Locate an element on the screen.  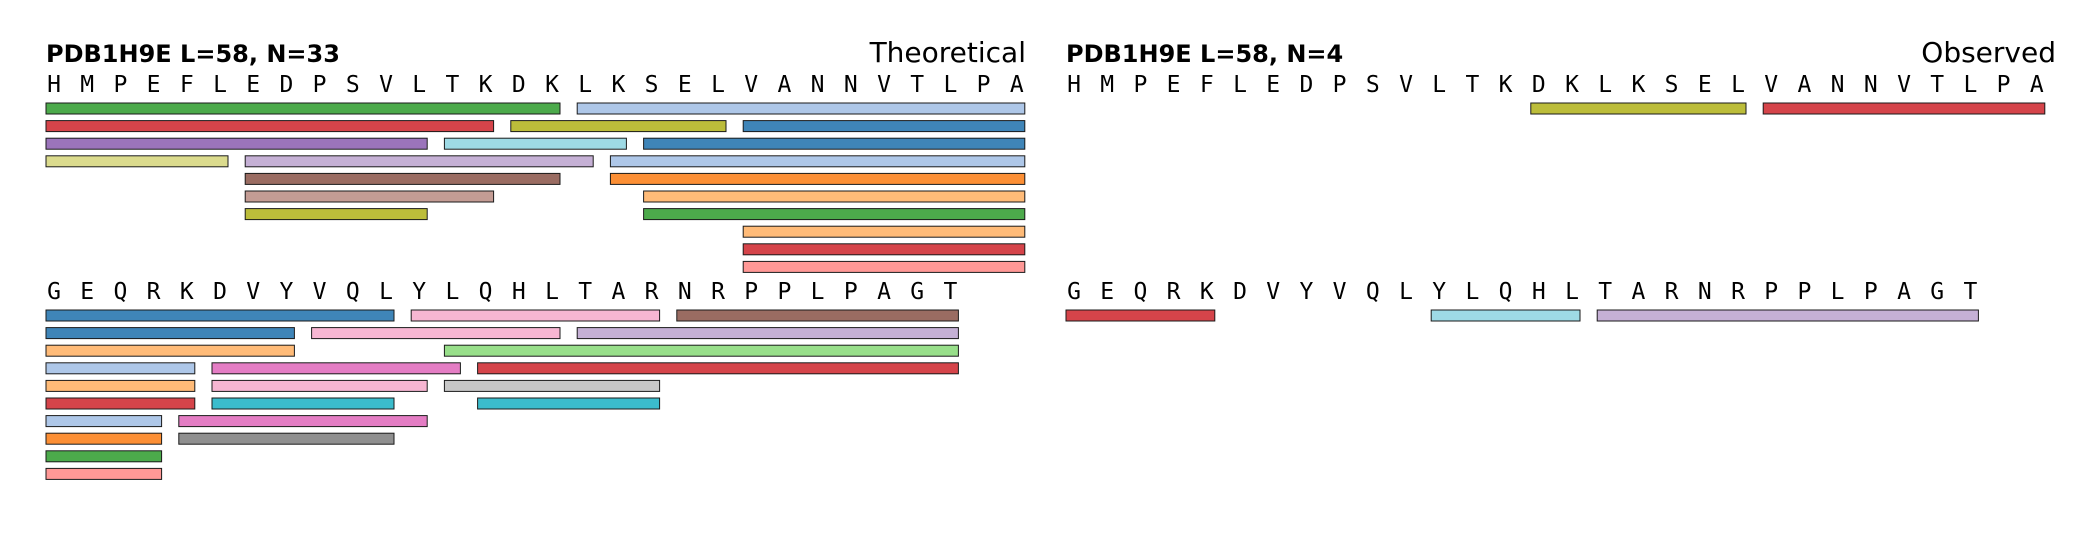
residue-letter: F is located at coordinates (187, 85).